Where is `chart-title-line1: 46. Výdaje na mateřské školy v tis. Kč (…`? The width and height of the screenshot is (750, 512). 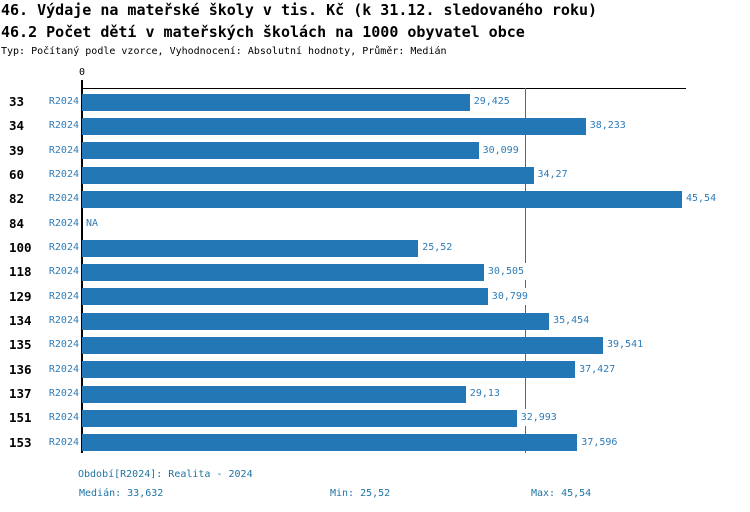 chart-title-line1: 46. Výdaje na mateřské školy v tis. Kč (… is located at coordinates (299, 10).